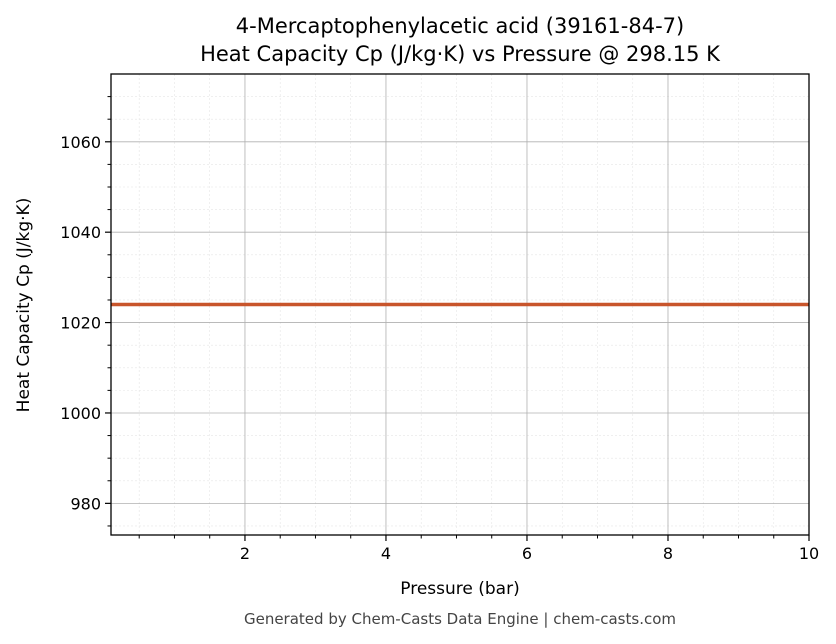 The image size is (836, 644). What do you see at coordinates (809, 553) in the screenshot?
I see `x-tick-label: 10` at bounding box center [809, 553].